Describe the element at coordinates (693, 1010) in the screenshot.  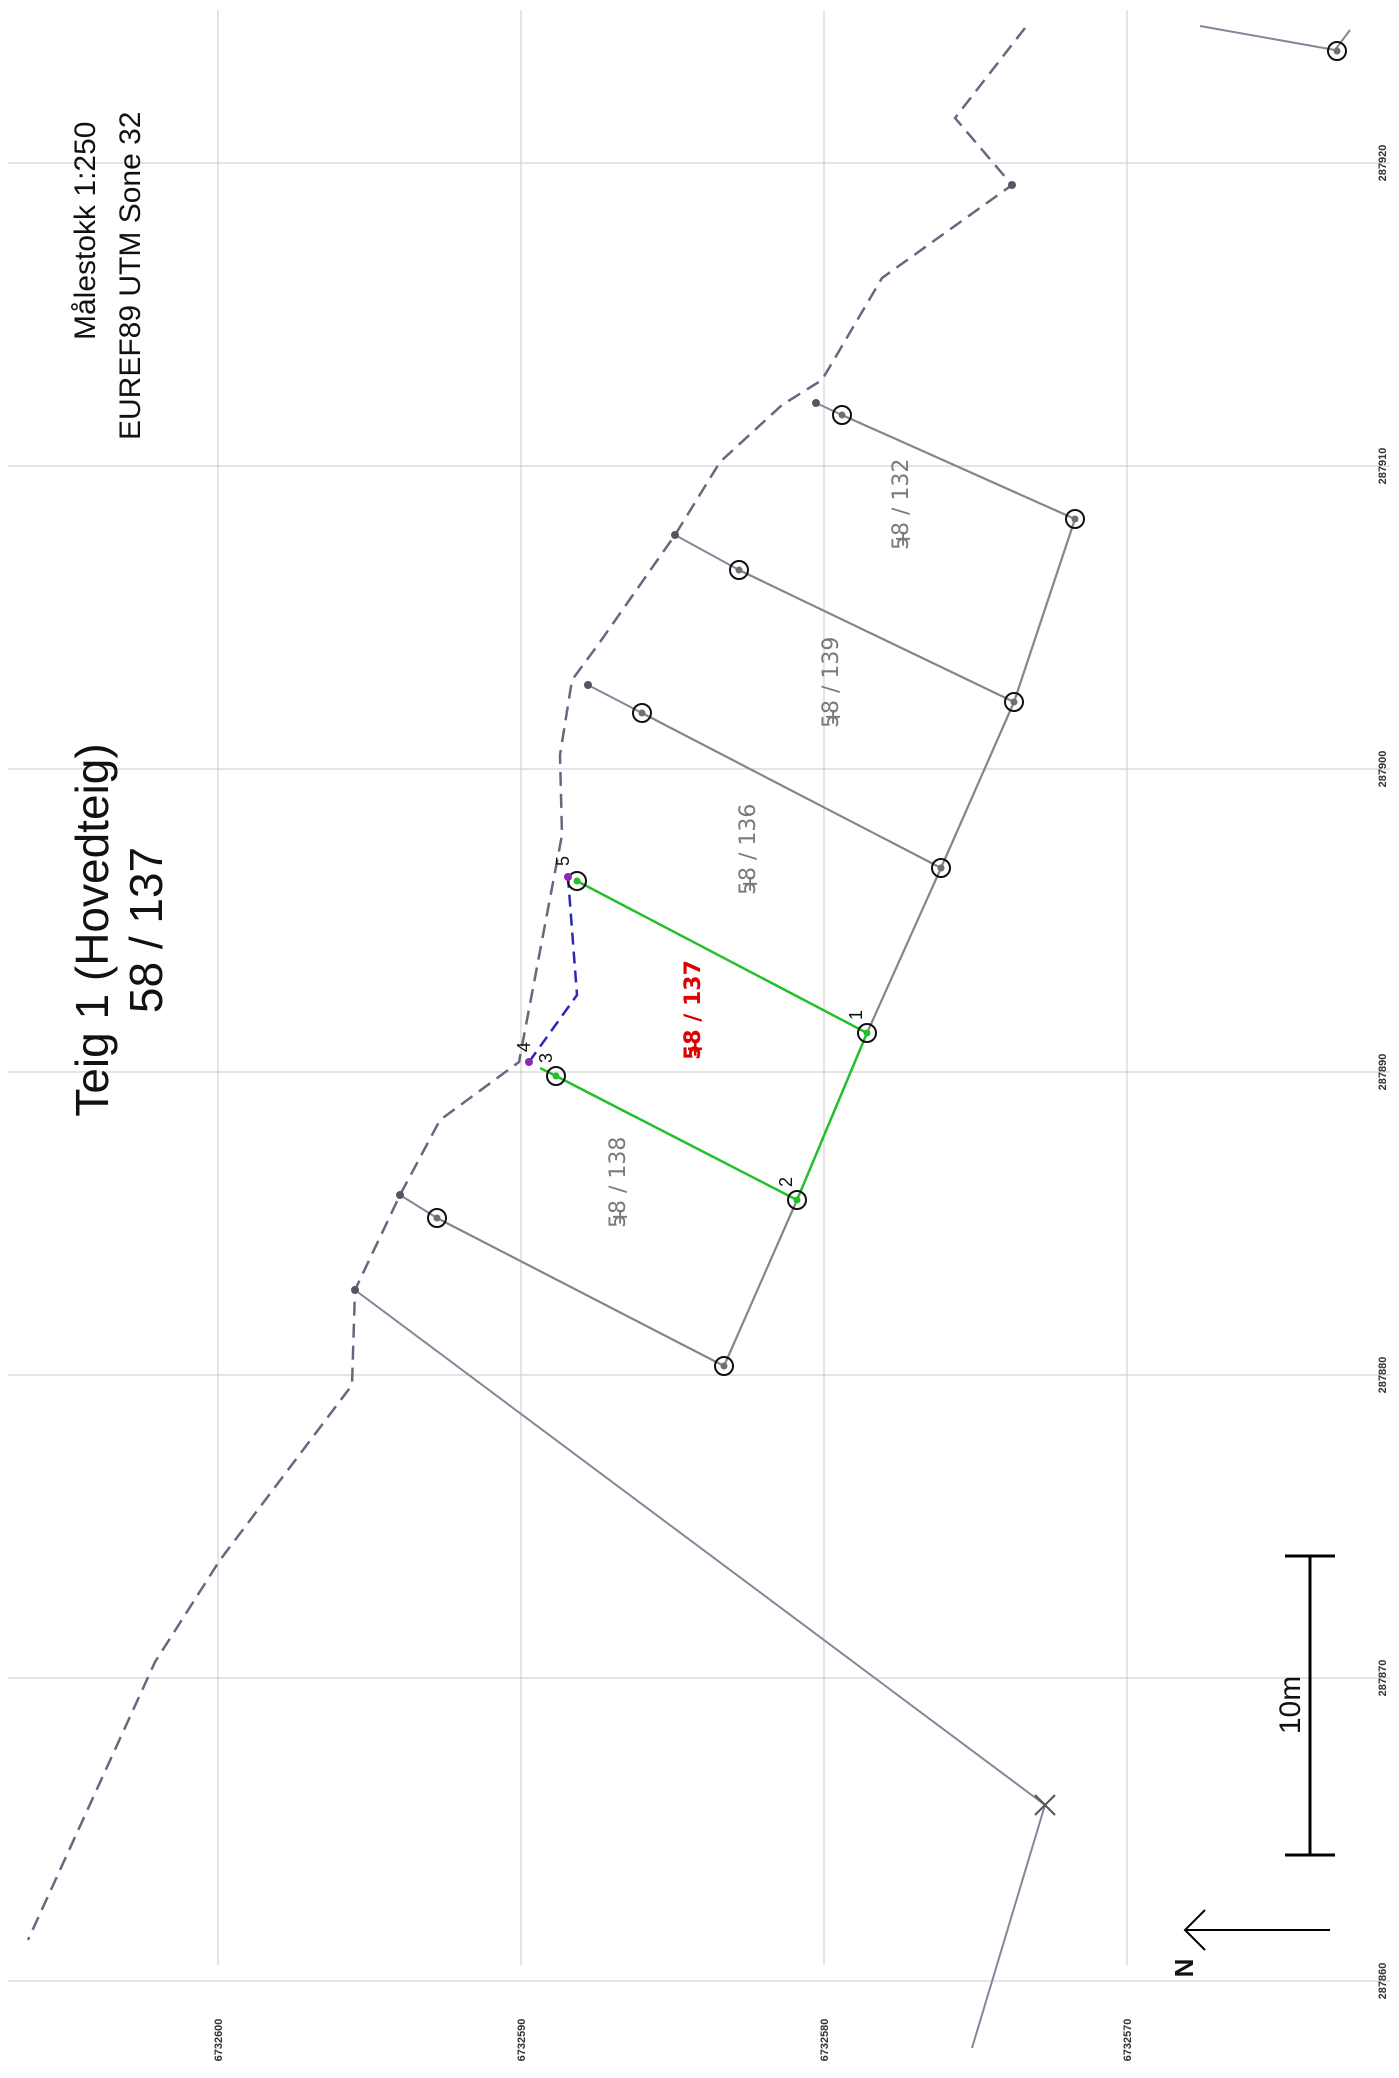
I see `parcel-label-58-137: 58 / 137` at that location.